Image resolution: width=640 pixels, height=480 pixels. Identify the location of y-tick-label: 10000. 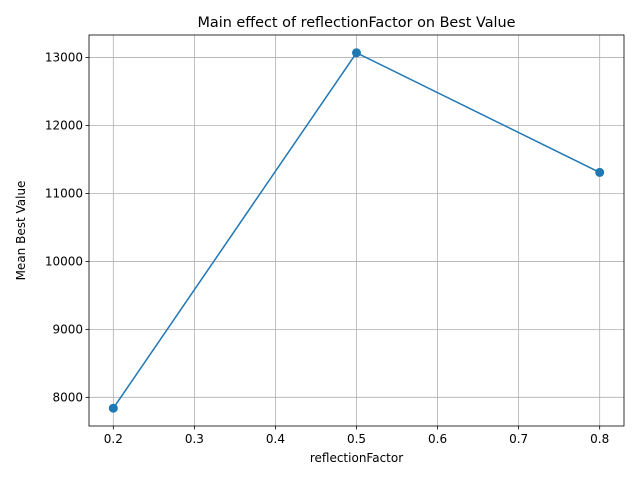
(64, 261).